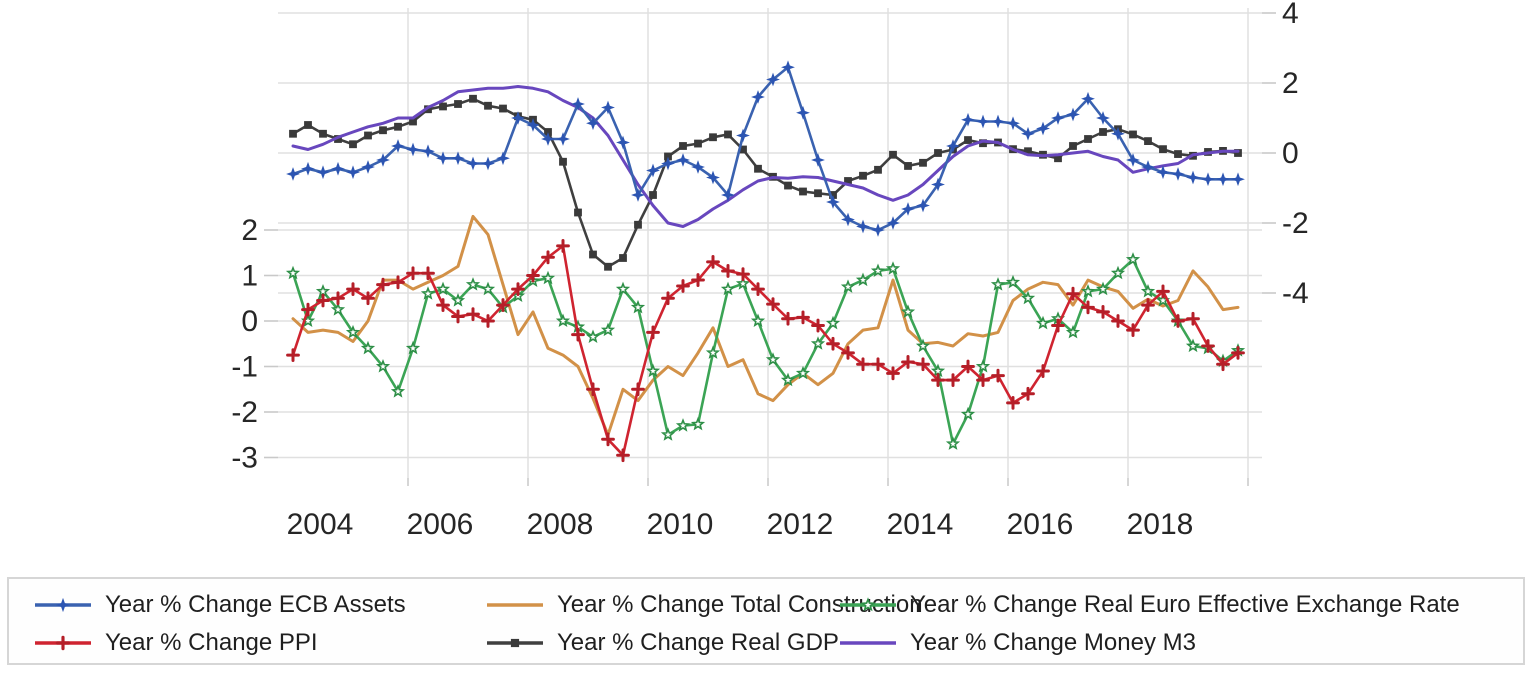 The width and height of the screenshot is (1535, 678). I want to click on right-axis-tick-label: 2, so click(1290, 83).